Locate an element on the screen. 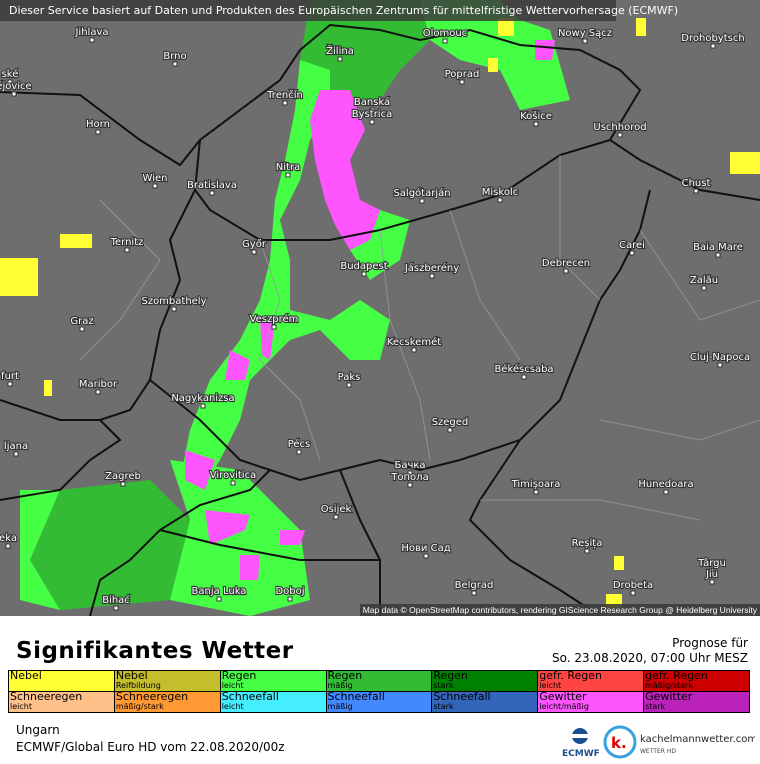 This screenshot has height=764, width=760. logos: ECMWF k. kachelmannwetter.com WETTER HD is located at coordinates (658, 742).